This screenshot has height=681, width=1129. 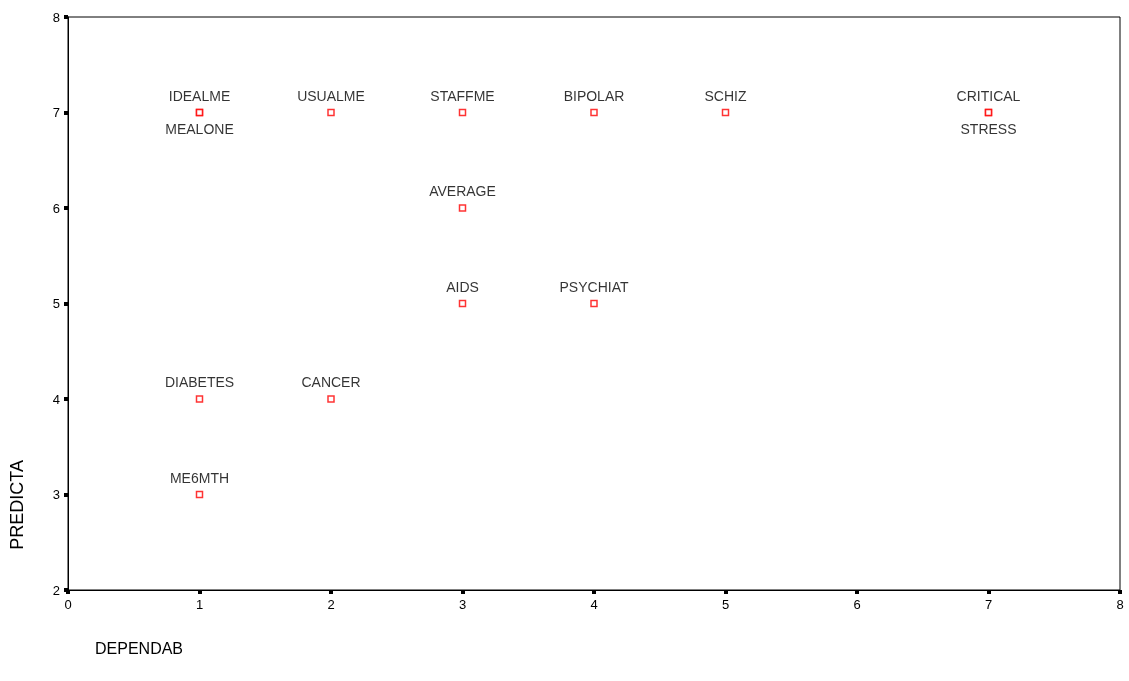 I want to click on data-label: AVERAGE, so click(x=462, y=191).